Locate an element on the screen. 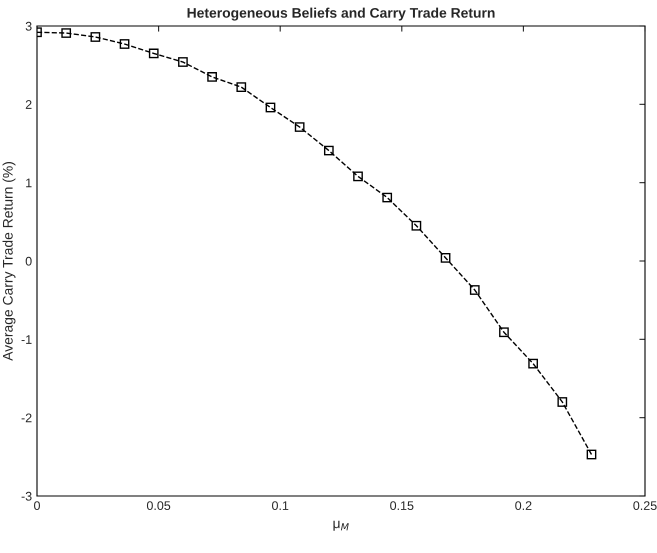  y-tick-label: 1 is located at coordinates (29, 183).